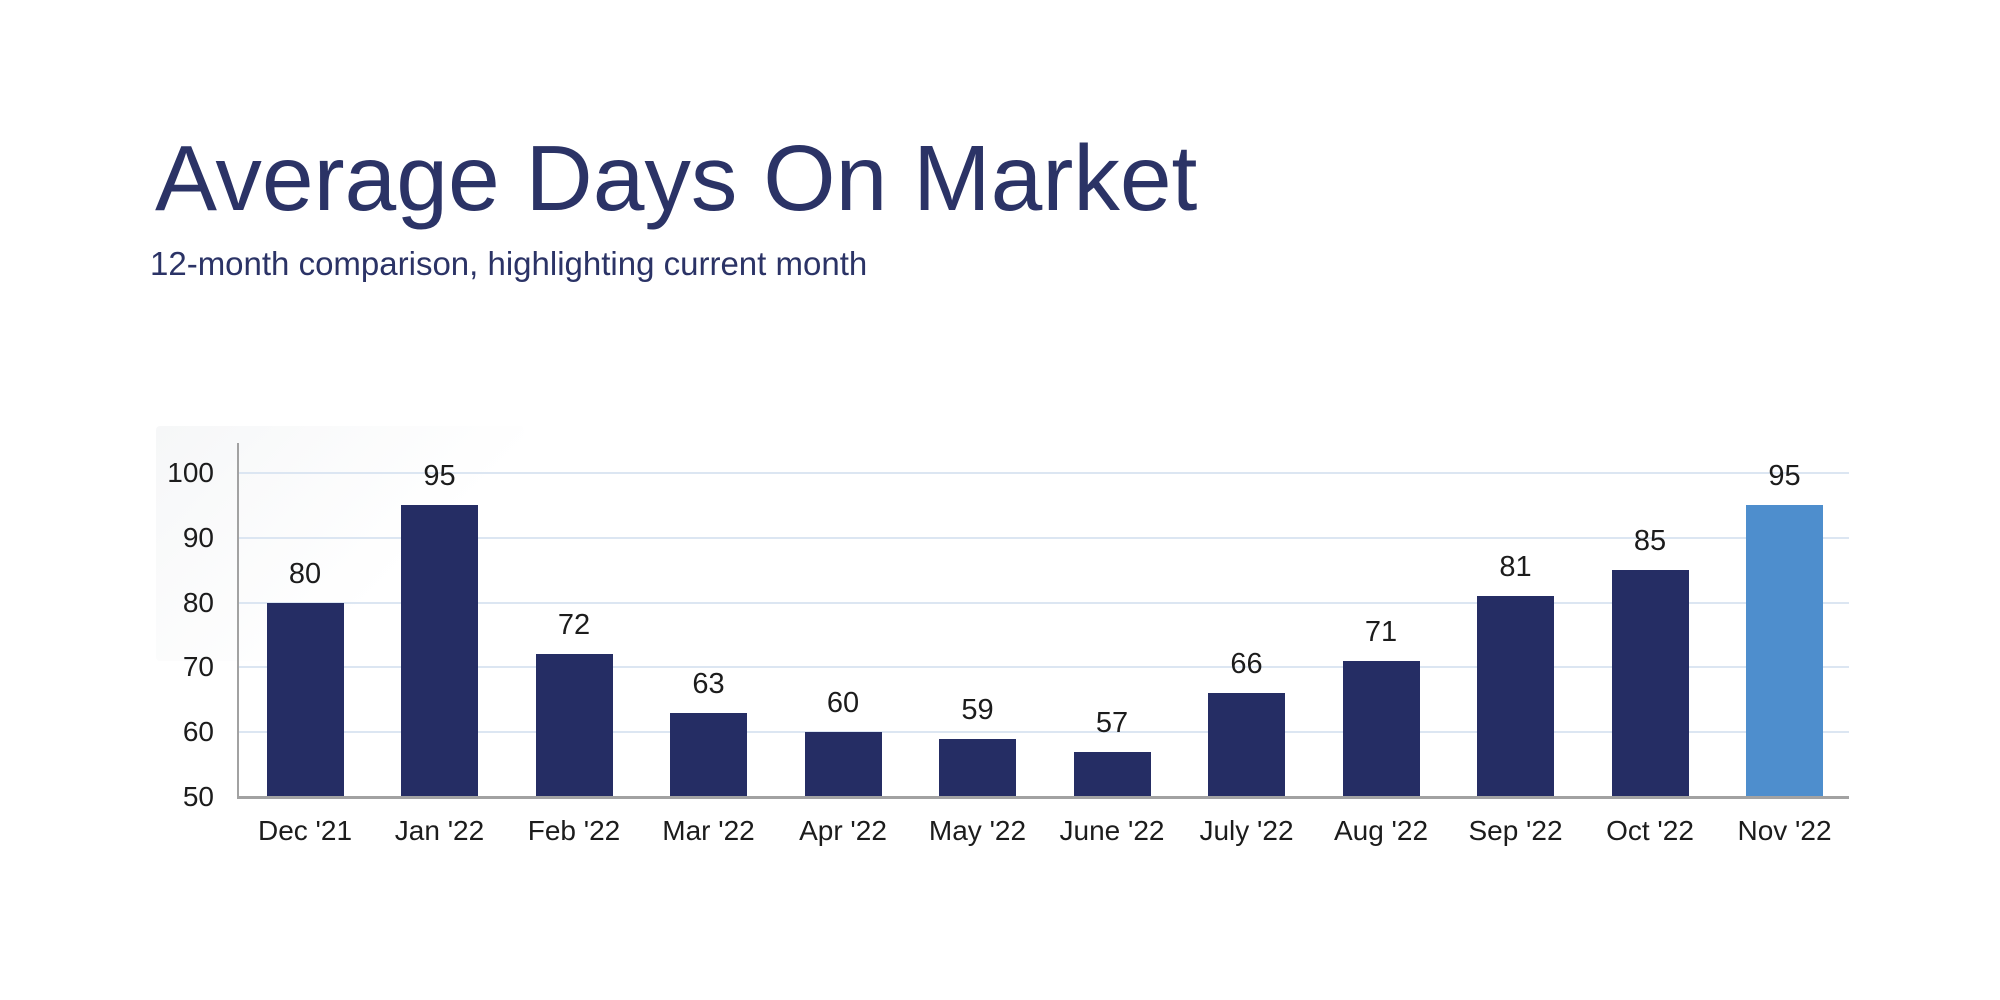 The height and width of the screenshot is (1000, 2000). Describe the element at coordinates (574, 830) in the screenshot. I see `x-tick-label: Feb '22` at that location.